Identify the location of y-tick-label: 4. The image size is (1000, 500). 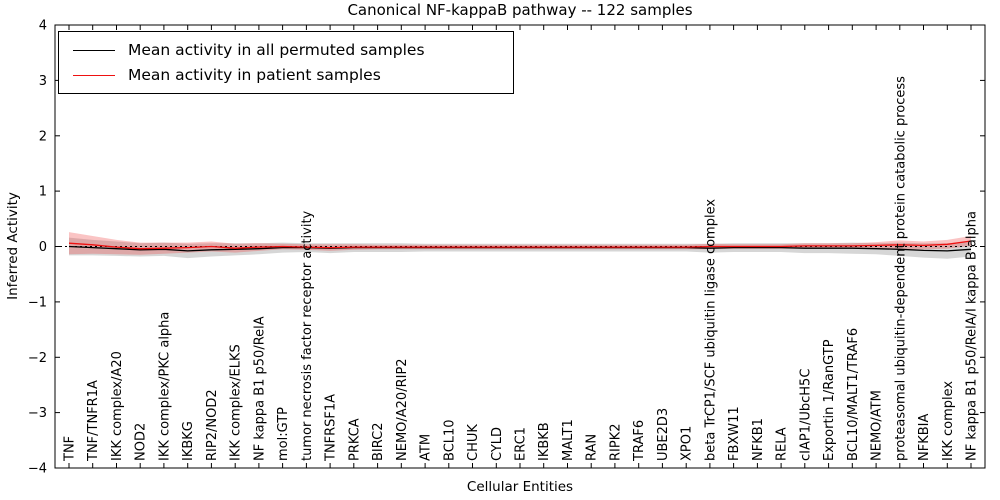
(43, 26).